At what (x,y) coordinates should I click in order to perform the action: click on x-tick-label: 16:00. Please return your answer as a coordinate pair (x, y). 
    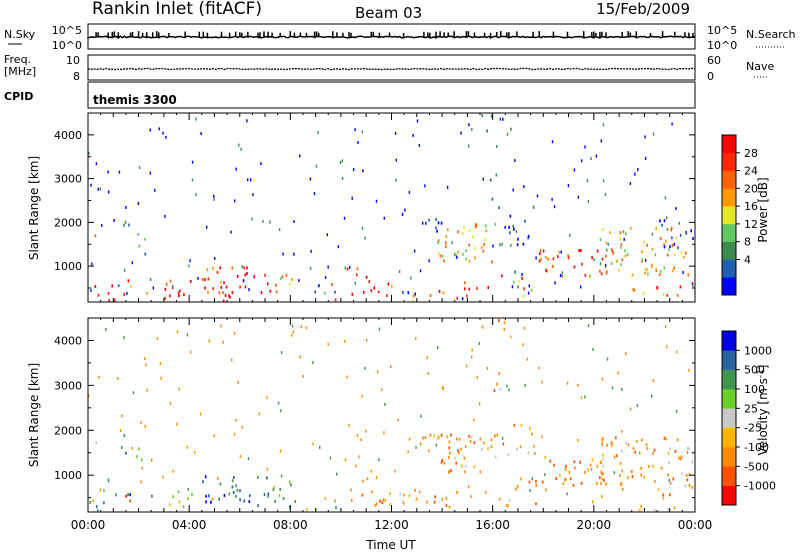
    Looking at the image, I should click on (492, 525).